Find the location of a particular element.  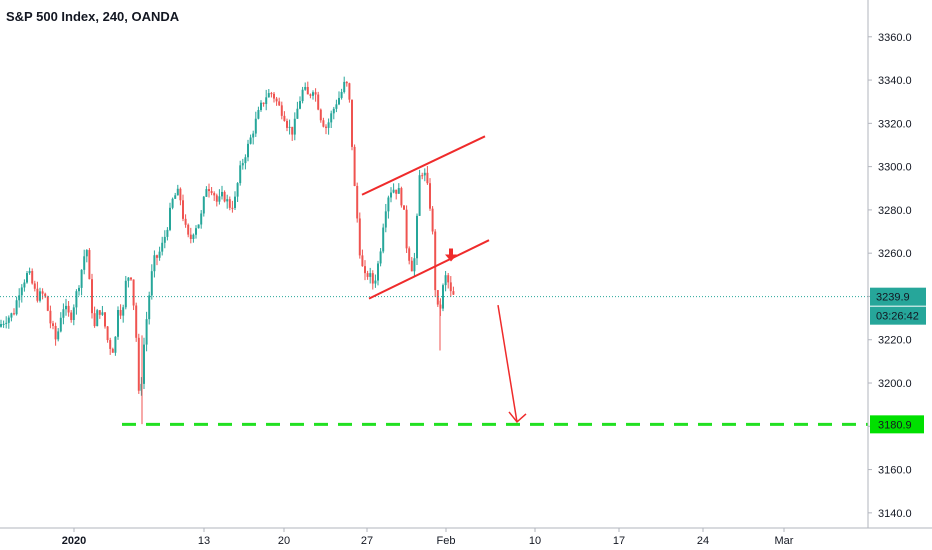

time-tick-label: 24 is located at coordinates (703, 541).